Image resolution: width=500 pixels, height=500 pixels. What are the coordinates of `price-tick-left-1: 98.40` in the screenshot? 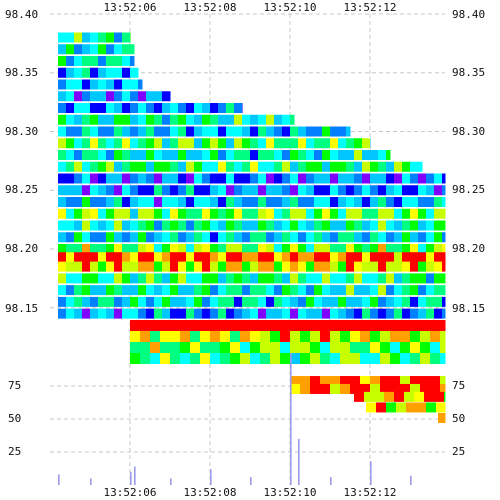 It's located at (21, 14).